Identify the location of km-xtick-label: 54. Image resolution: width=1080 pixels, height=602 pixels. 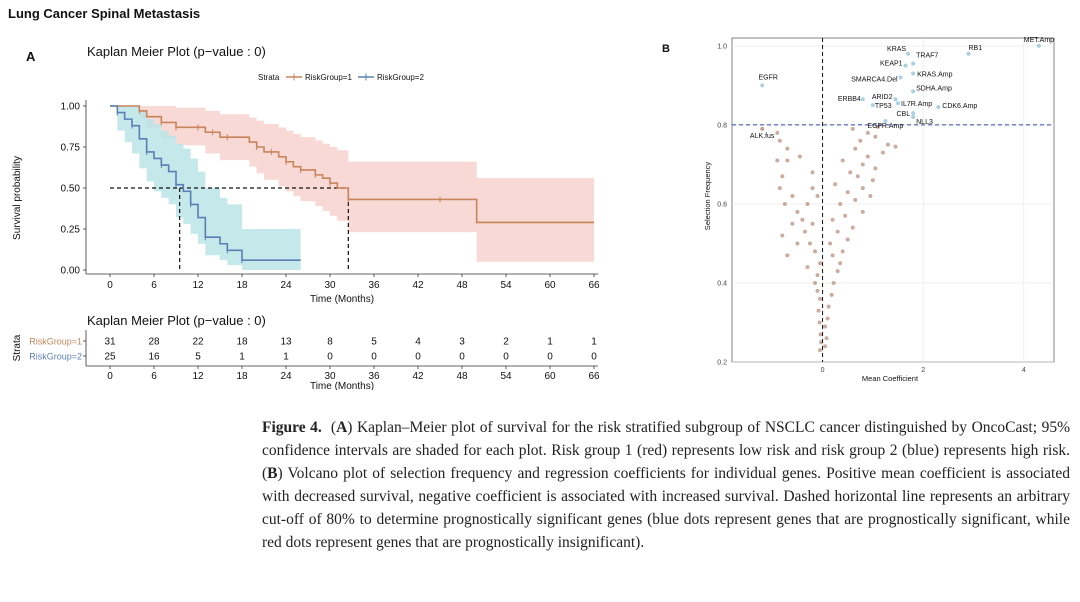
(506, 285).